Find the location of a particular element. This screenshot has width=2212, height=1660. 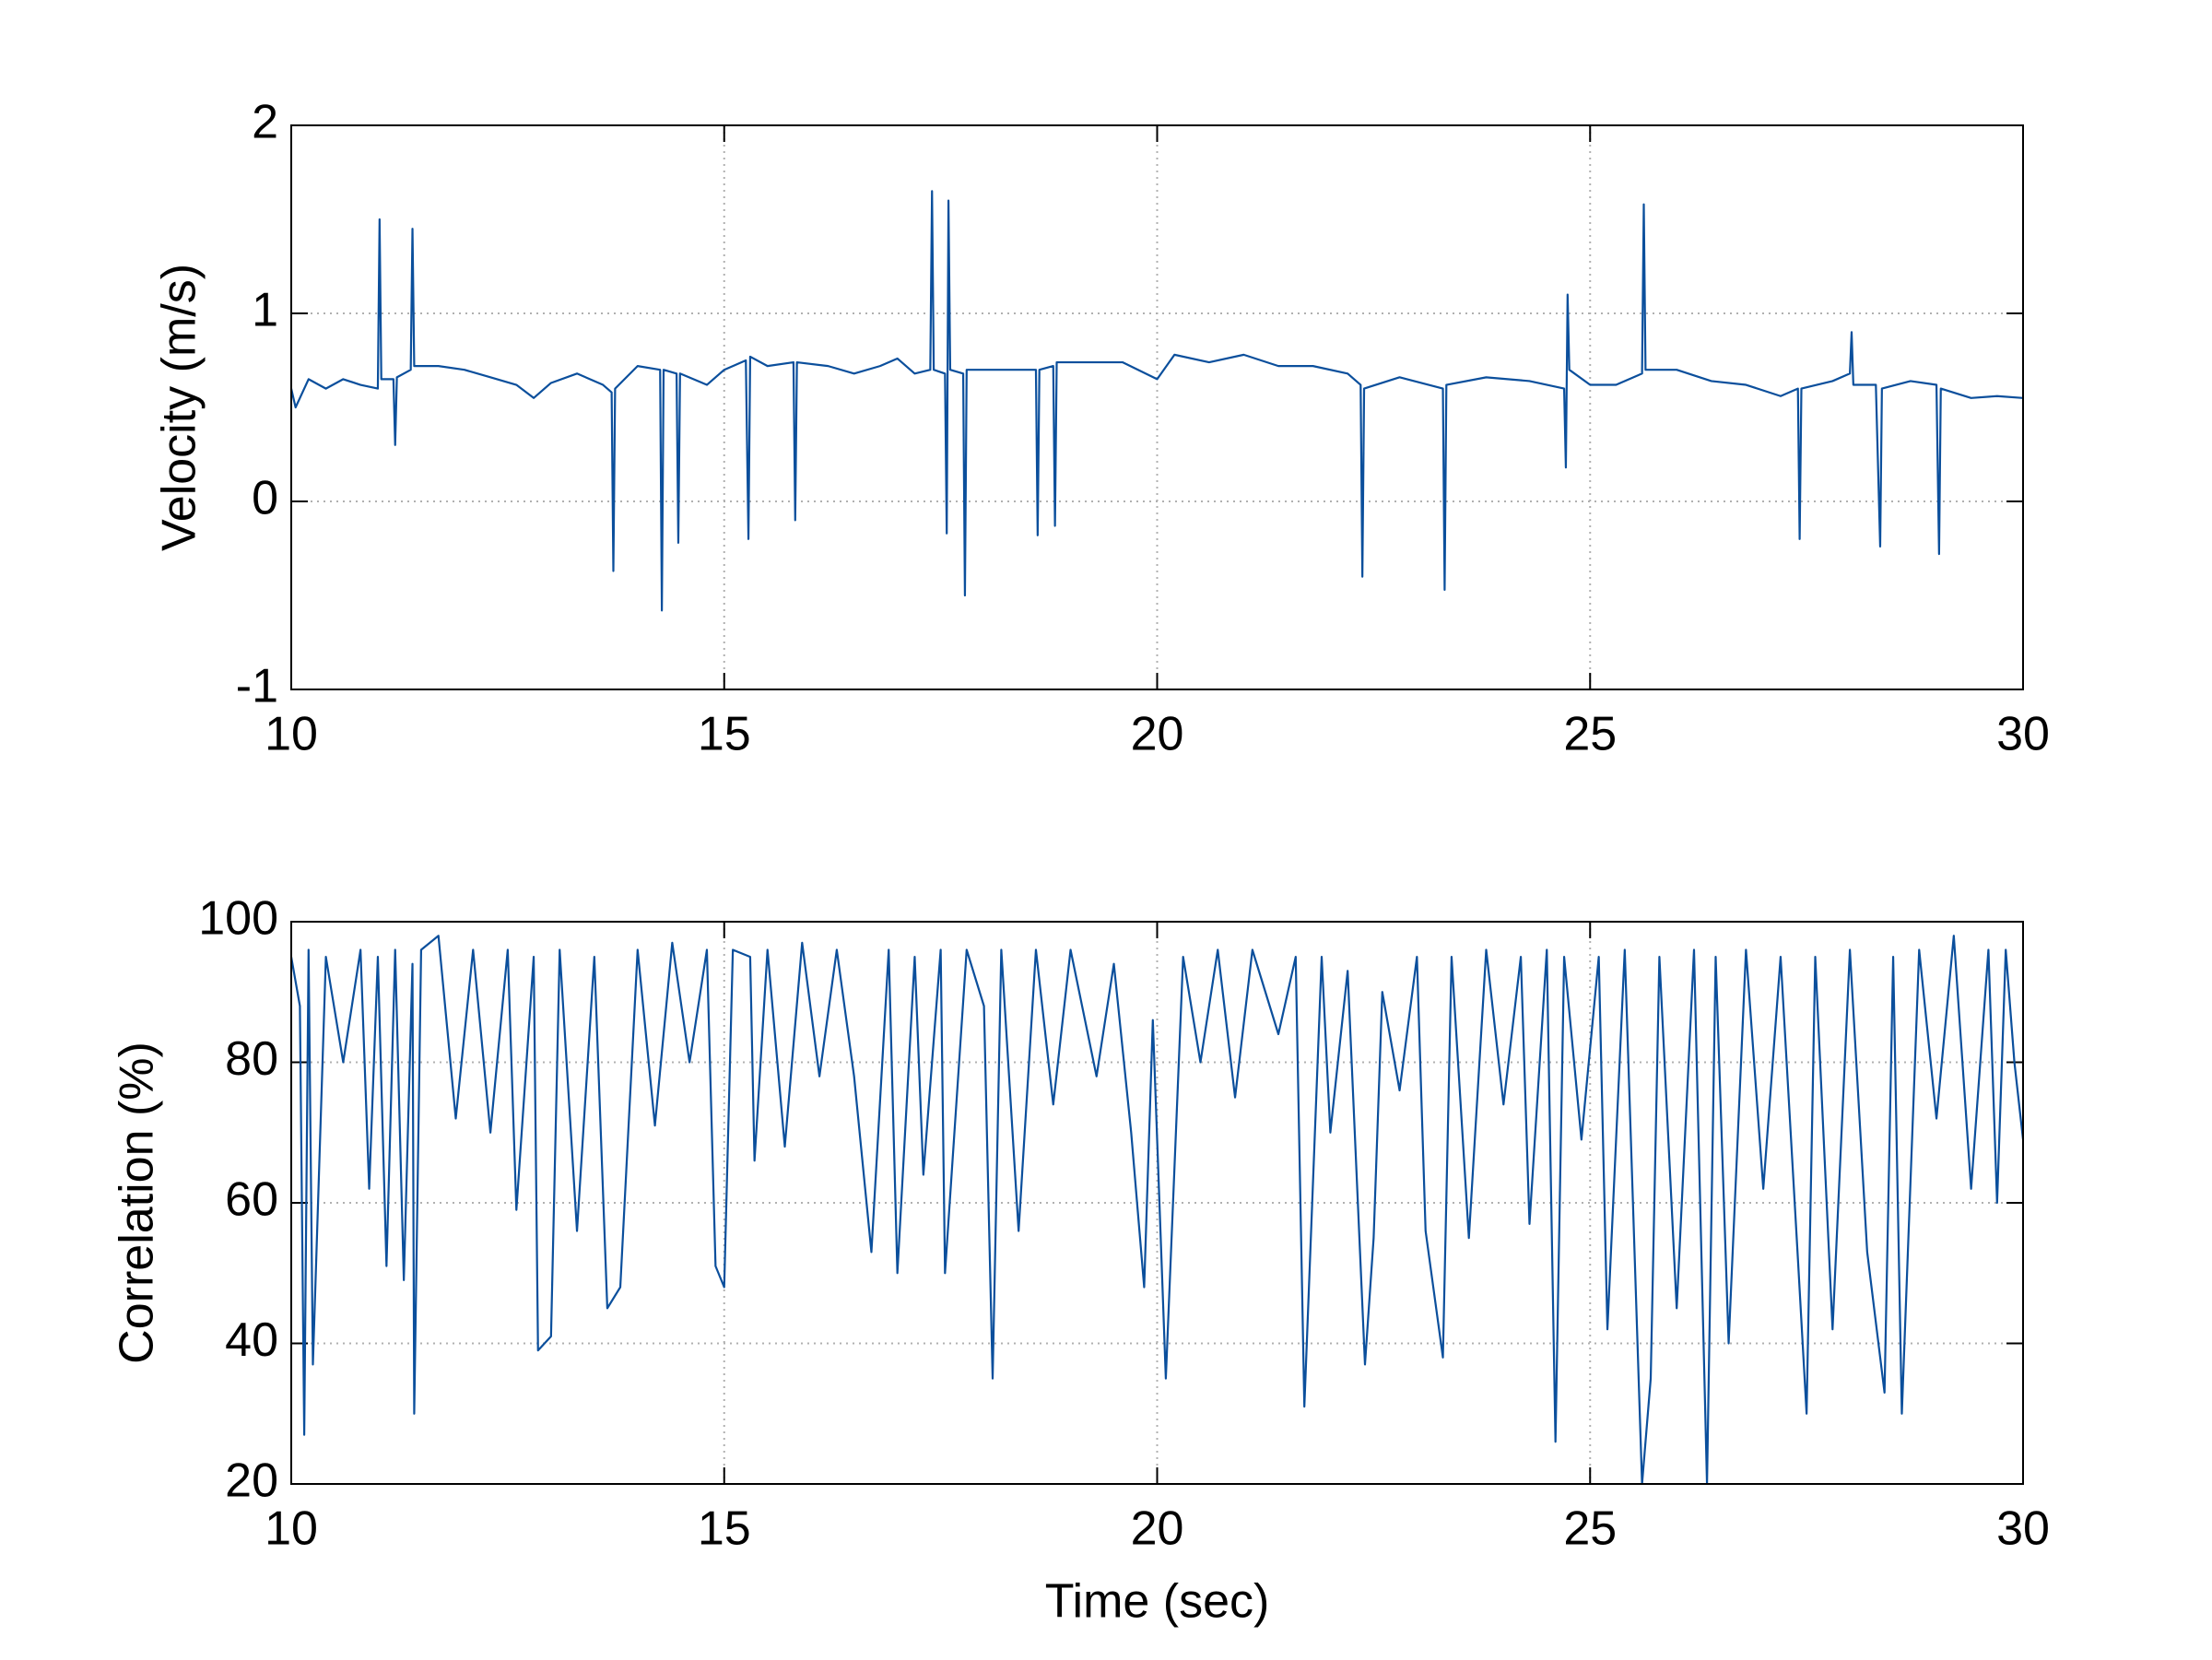

x-axis-label: Time (sec) is located at coordinates (1157, 1602).